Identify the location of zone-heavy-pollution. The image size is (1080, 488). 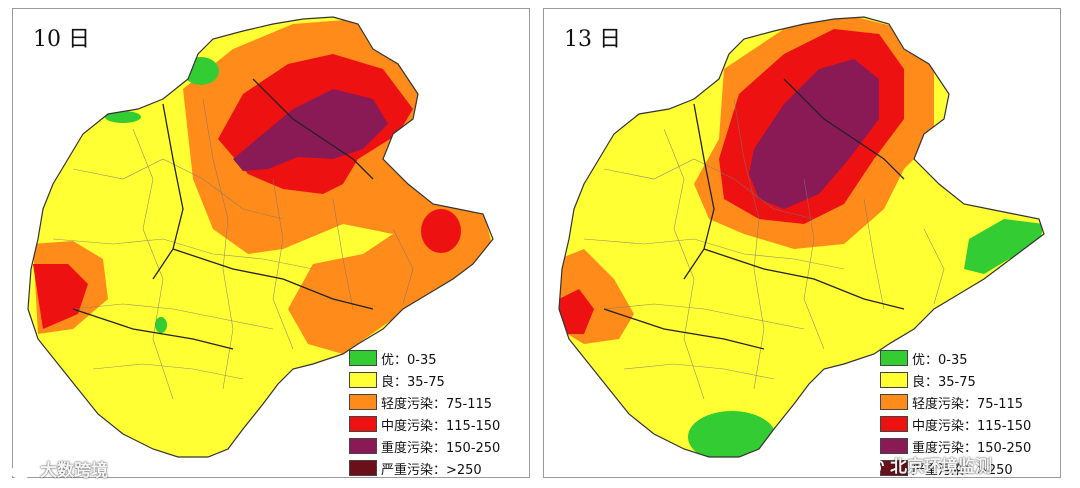
(814, 134).